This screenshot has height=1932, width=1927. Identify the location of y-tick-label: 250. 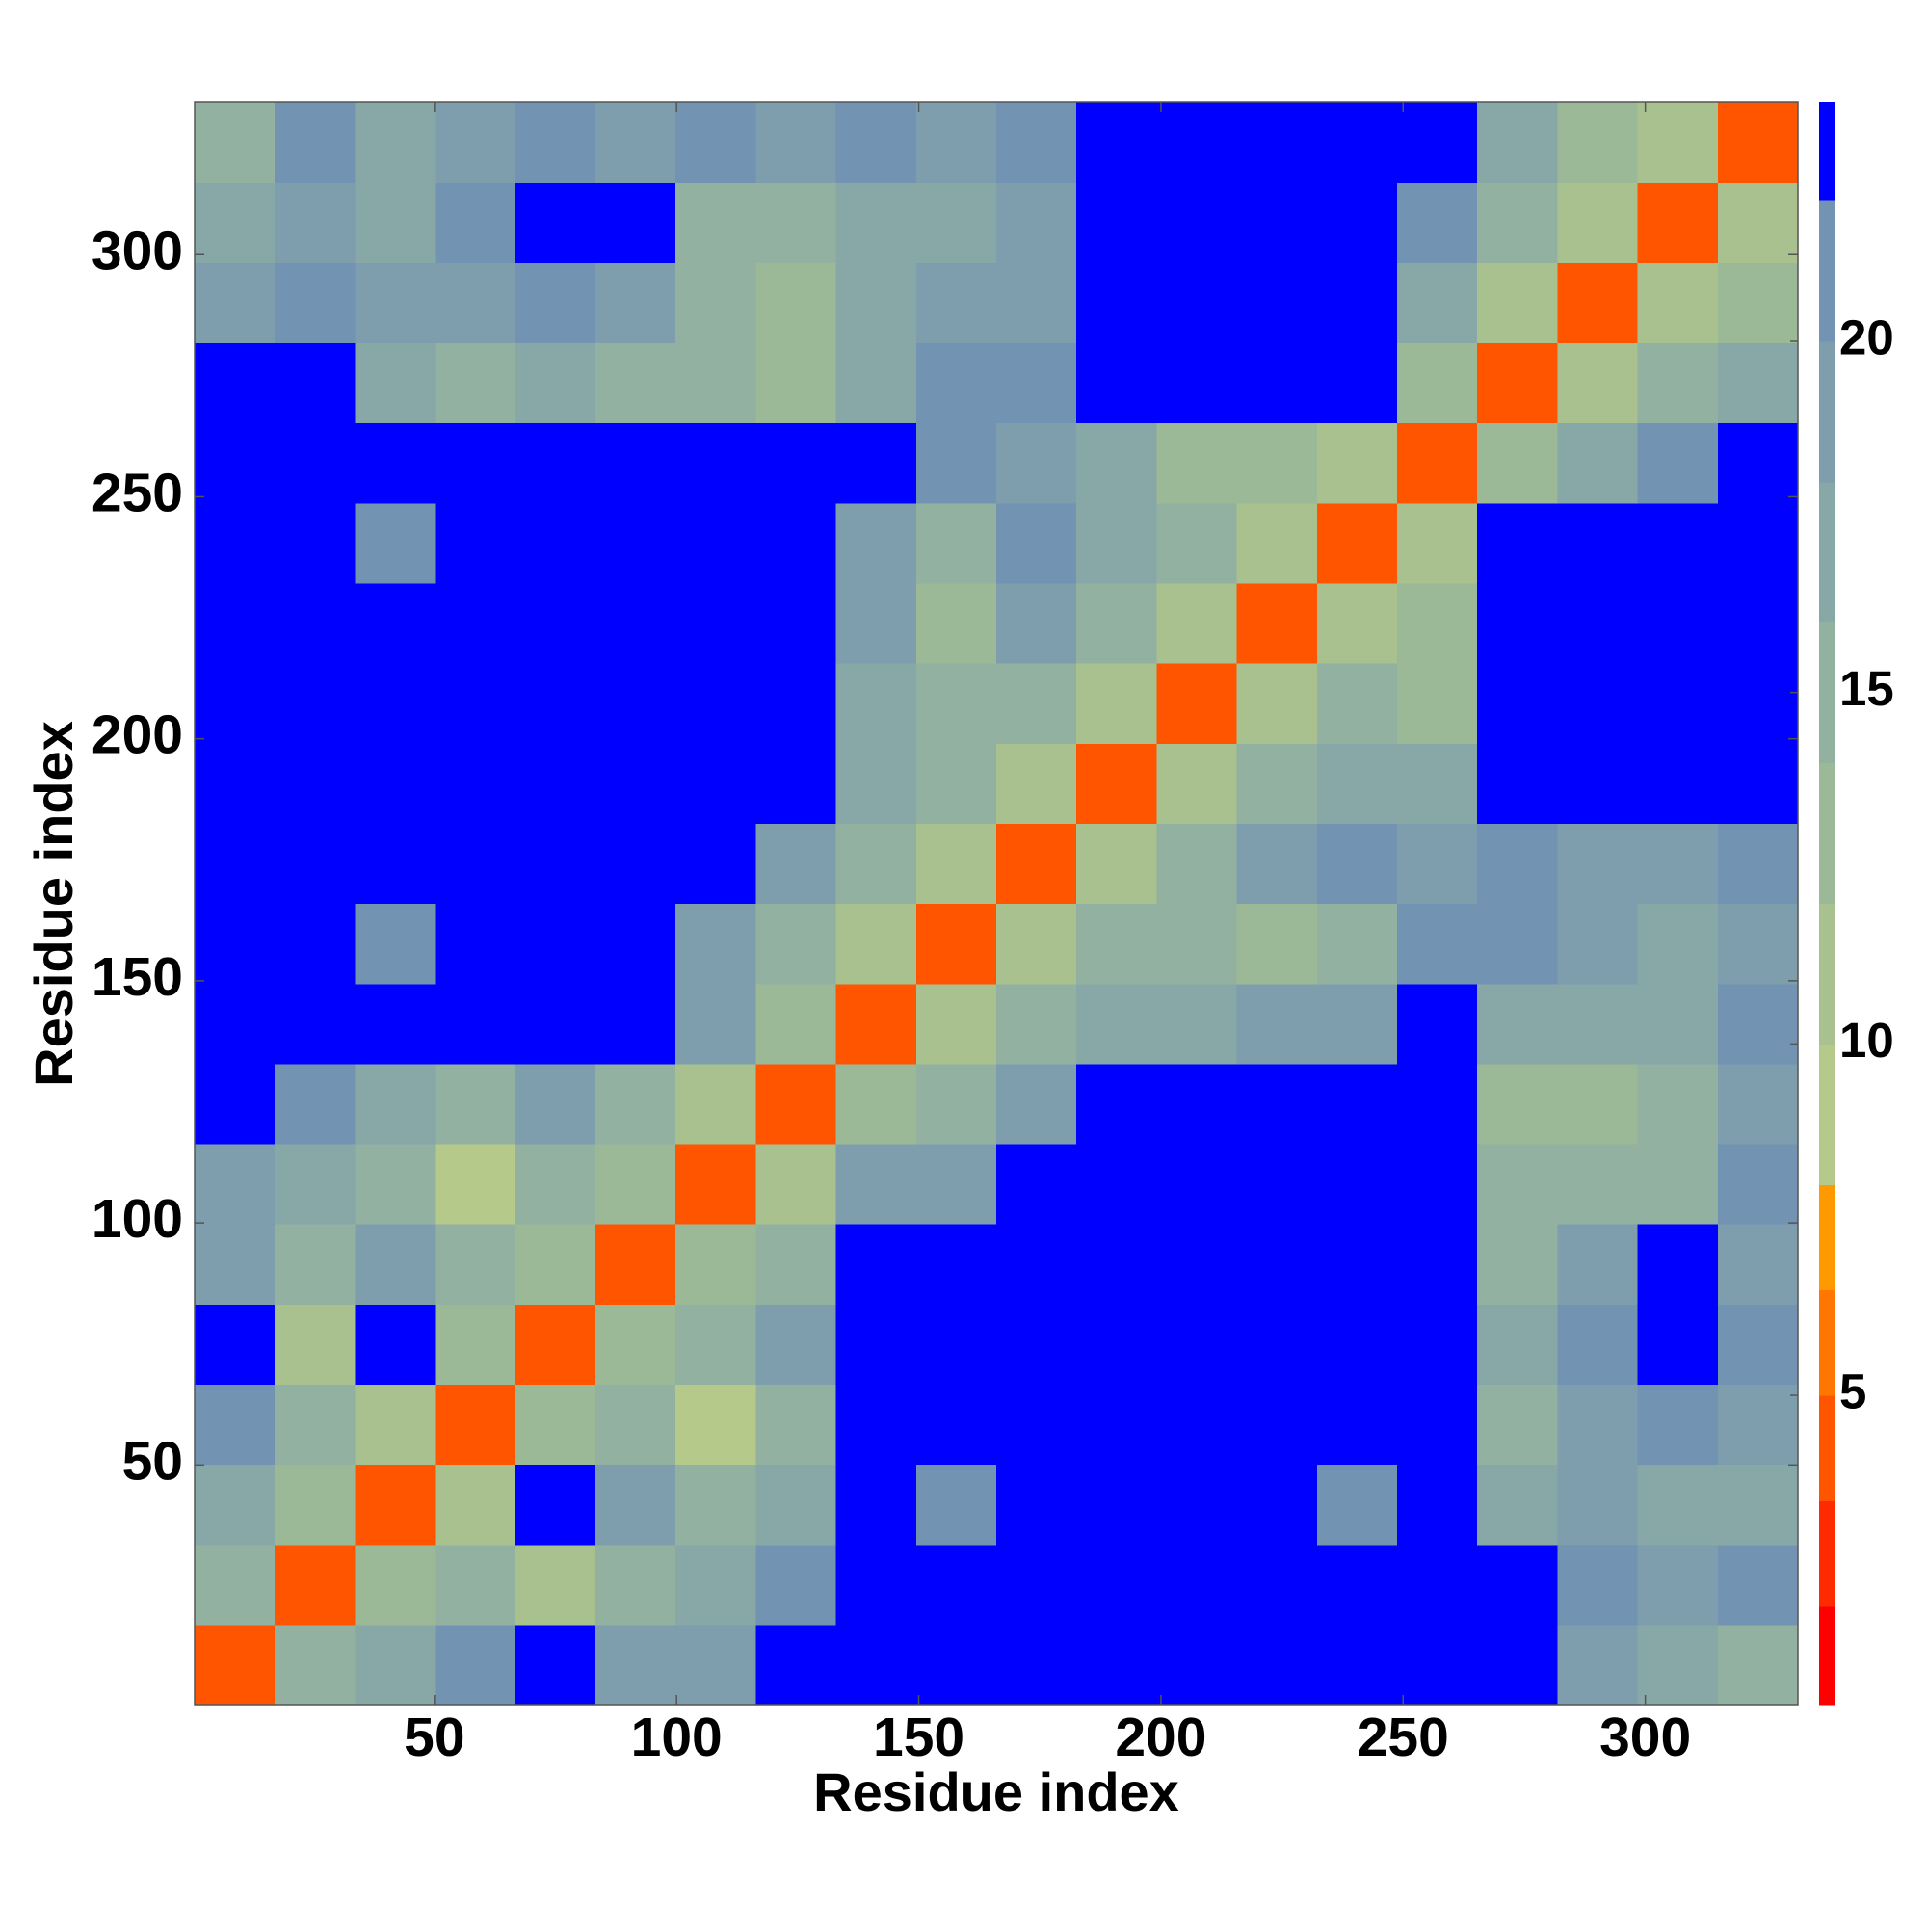
(137, 493).